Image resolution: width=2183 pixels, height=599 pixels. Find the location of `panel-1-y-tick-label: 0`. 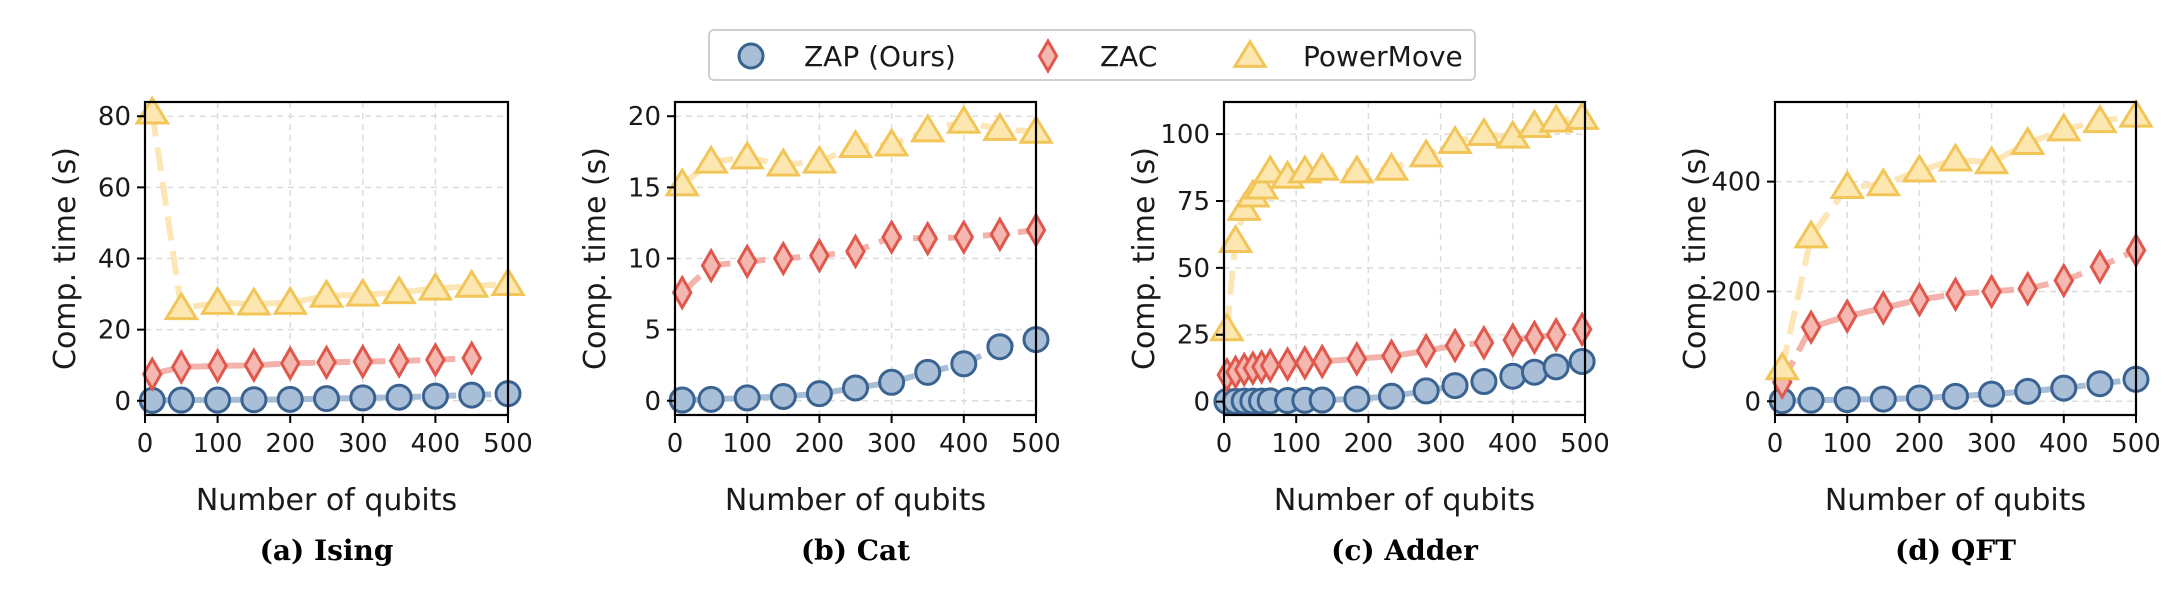

panel-1-y-tick-label: 0 is located at coordinates (122, 402).